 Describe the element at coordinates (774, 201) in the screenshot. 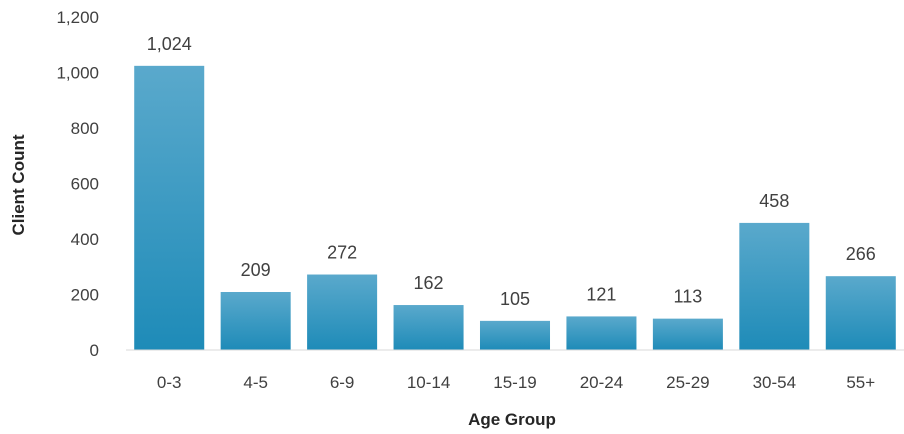

I see `data-label: 458` at that location.